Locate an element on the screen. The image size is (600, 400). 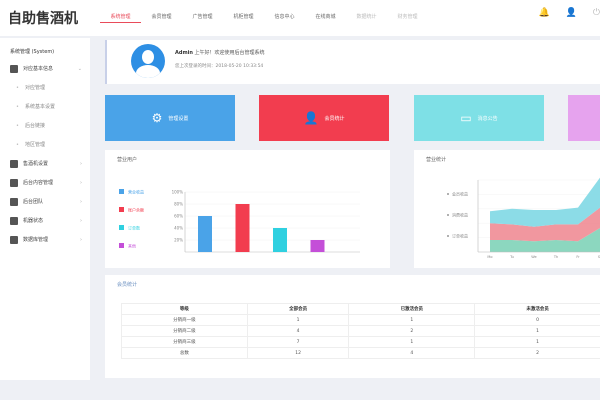
sidebar-item: 售酒机设置 › is located at coordinates (45, 163).